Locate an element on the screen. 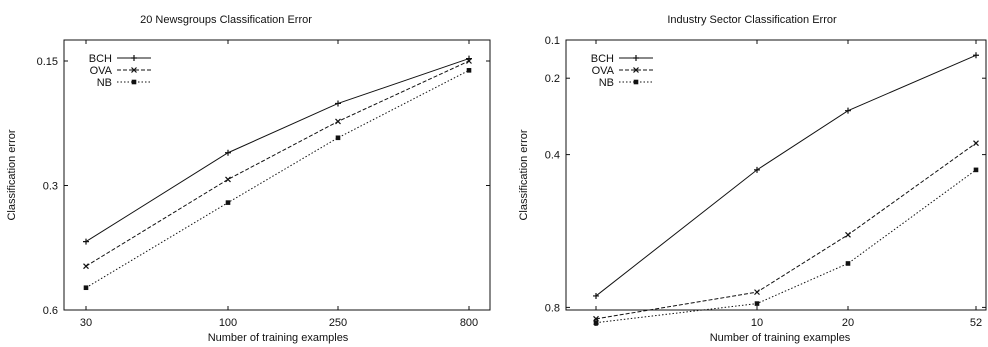  x-tick-label: 250 is located at coordinates (338, 323).